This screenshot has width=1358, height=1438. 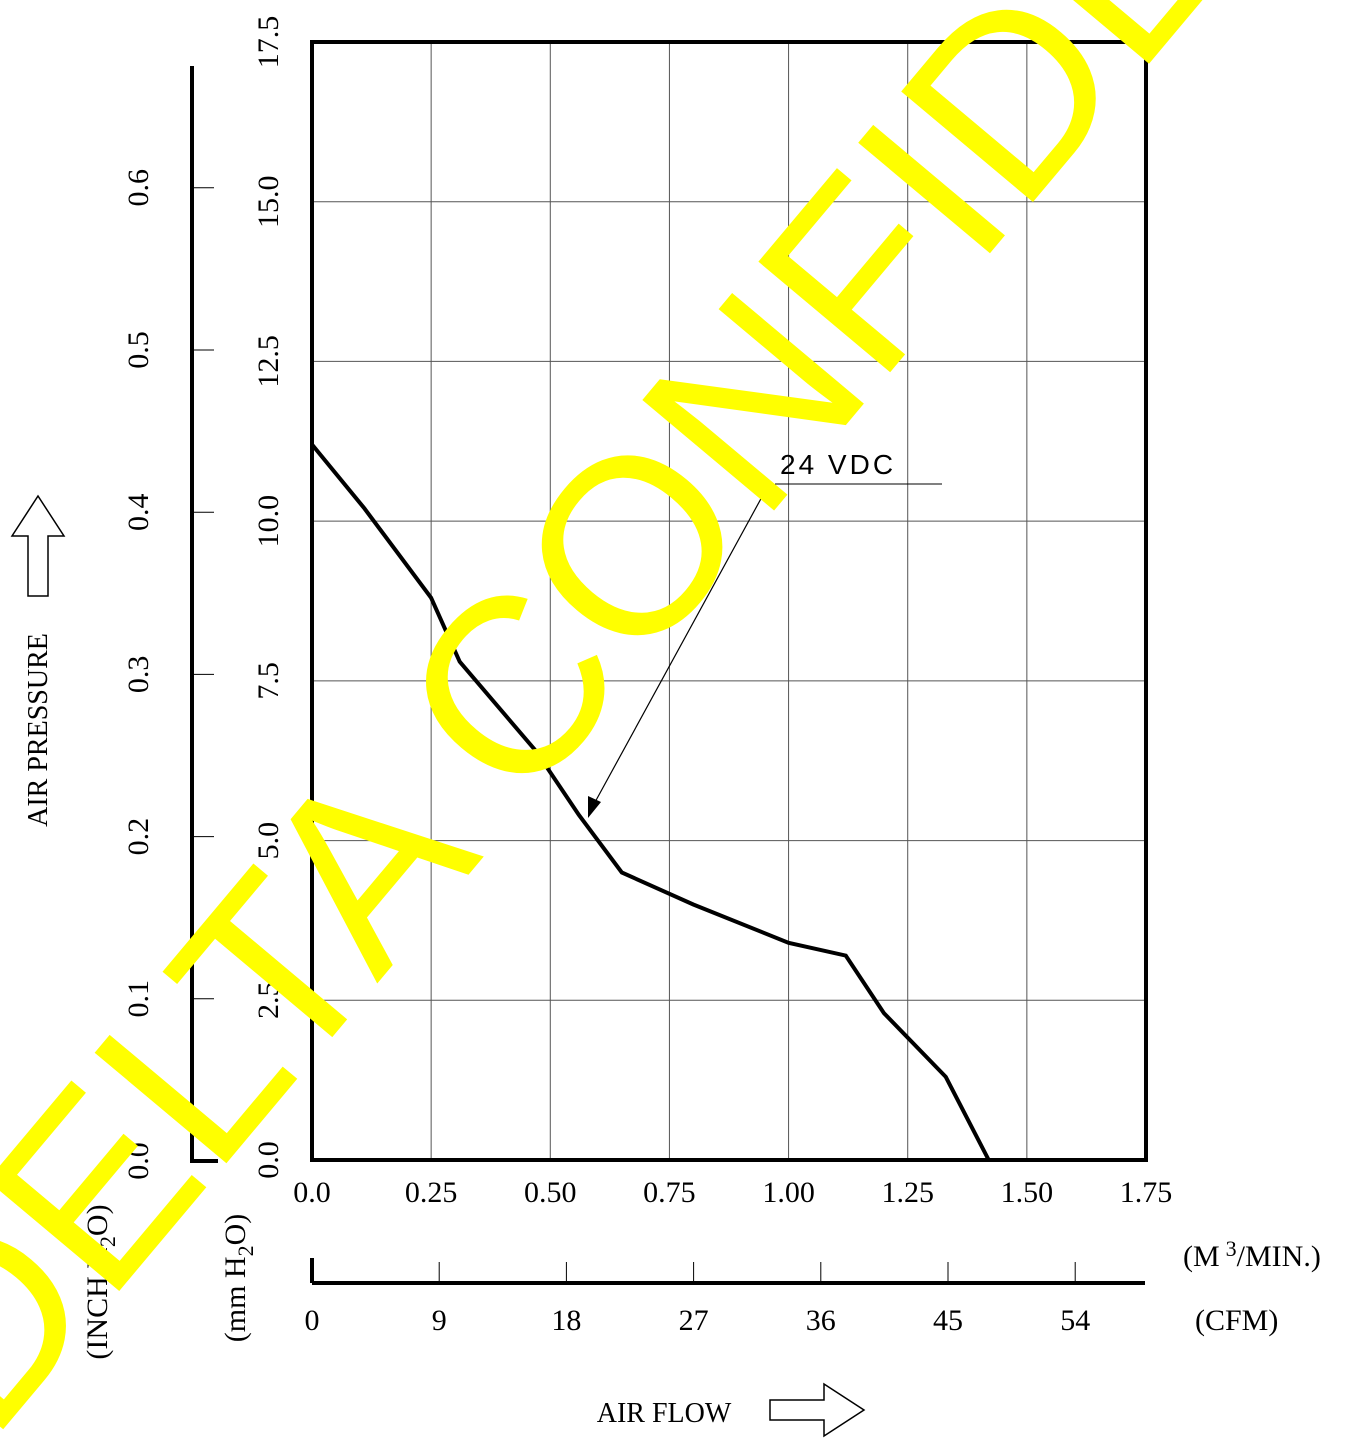 What do you see at coordinates (312, 1192) in the screenshot?
I see `x-tick-label: 0.0` at bounding box center [312, 1192].